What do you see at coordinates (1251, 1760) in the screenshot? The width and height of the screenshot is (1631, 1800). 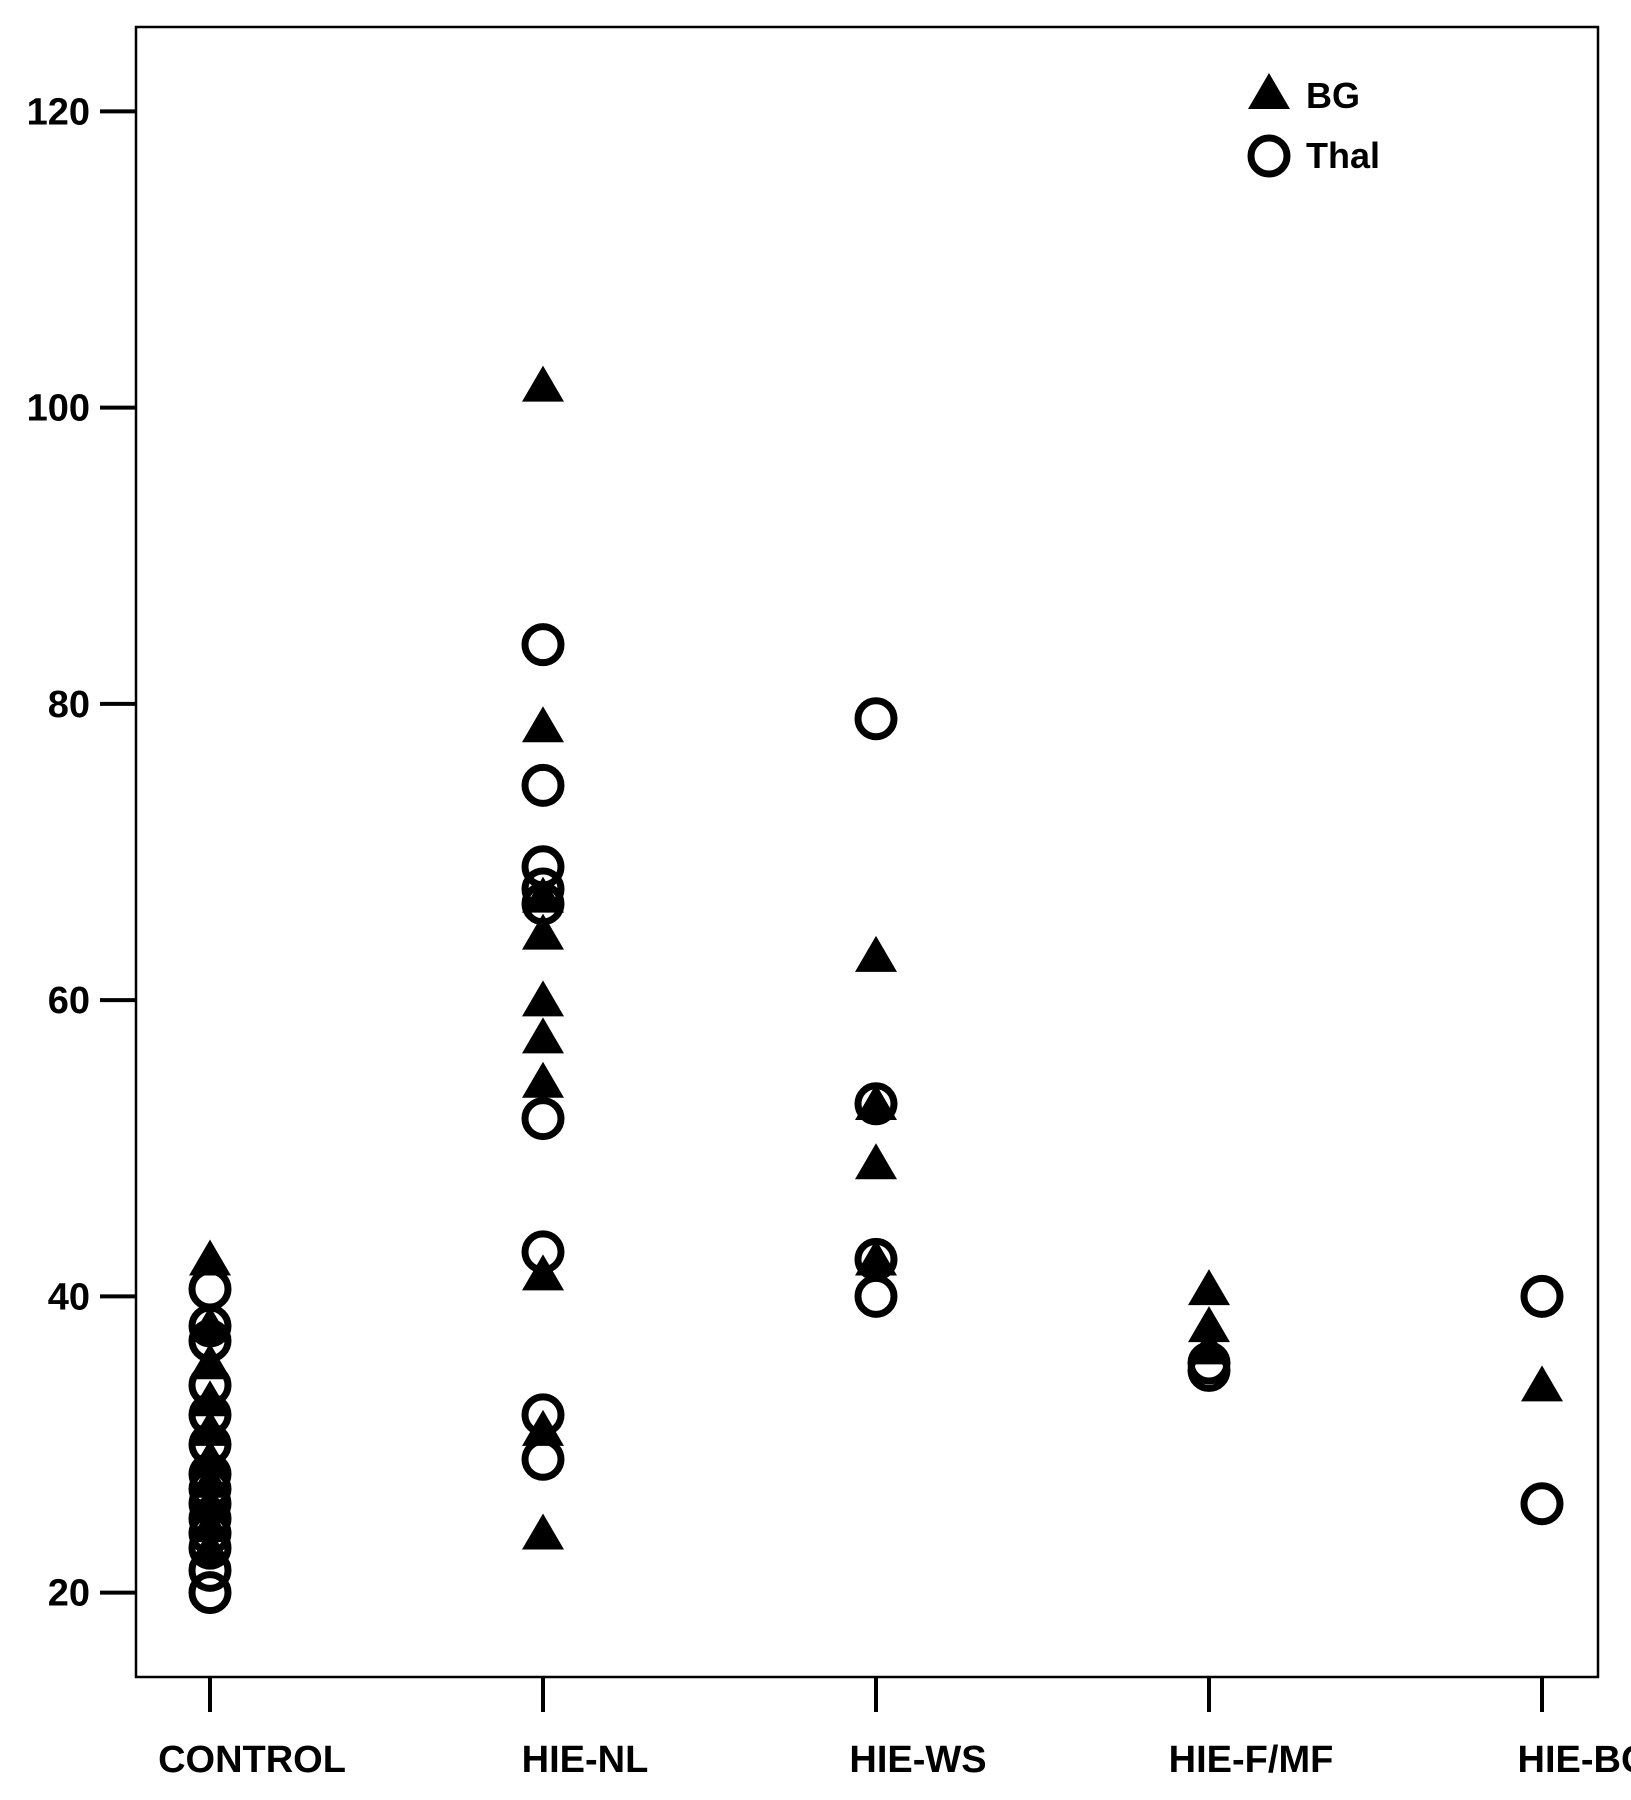 I see `x-tick-label: HIE-F/MF` at bounding box center [1251, 1760].